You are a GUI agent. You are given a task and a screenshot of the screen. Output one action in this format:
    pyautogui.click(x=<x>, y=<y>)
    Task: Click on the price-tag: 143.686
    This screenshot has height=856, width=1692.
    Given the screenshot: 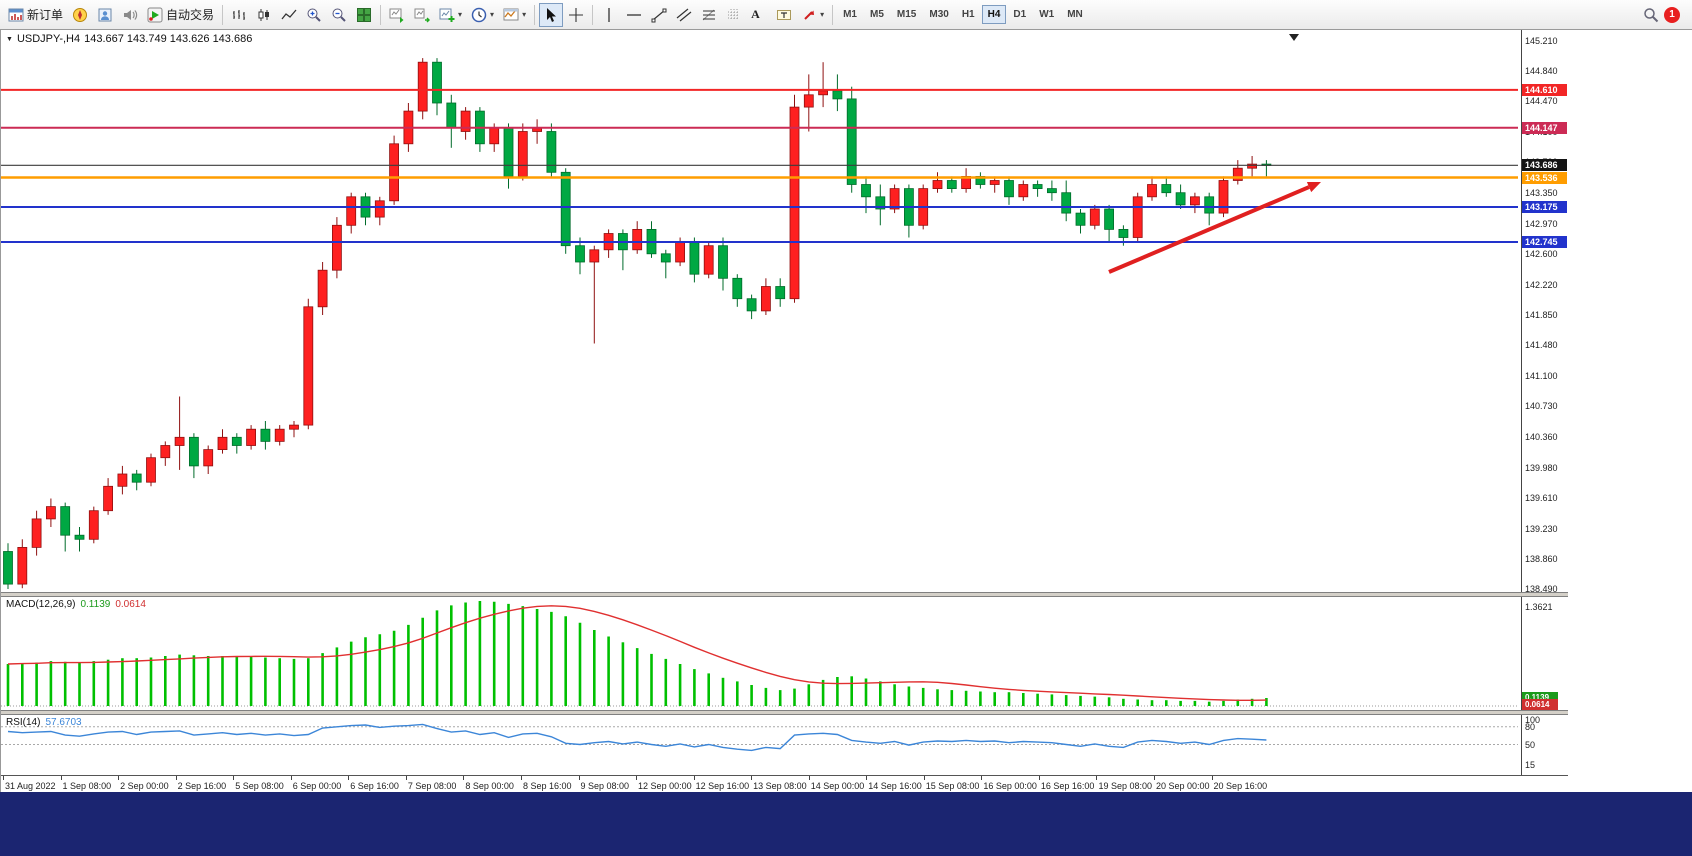 What is the action you would take?
    pyautogui.click(x=1544, y=165)
    